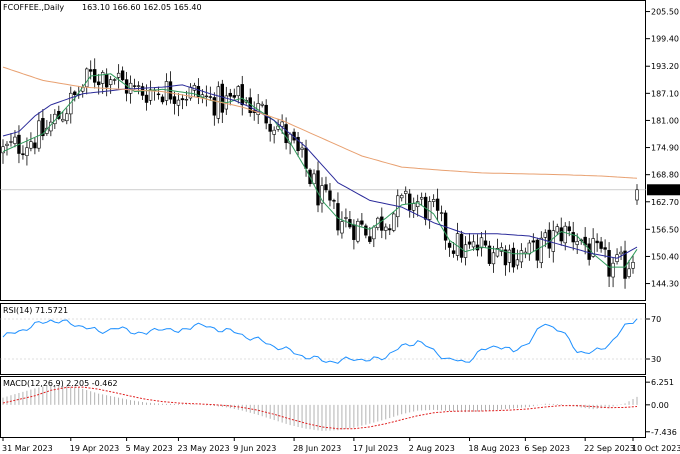 This screenshot has height=454, width=680. I want to click on macd-panel-frame, so click(323, 407).